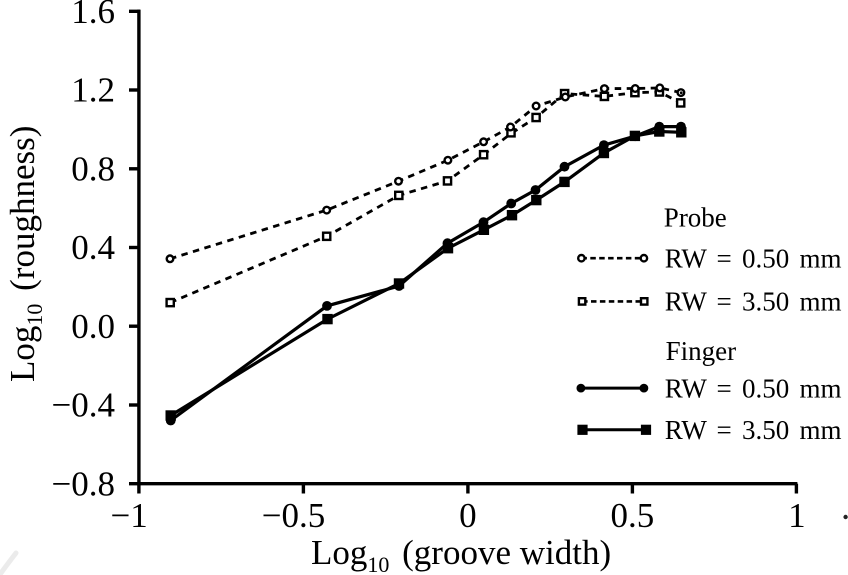 The image size is (848, 575). Describe the element at coordinates (93, 169) in the screenshot. I see `svg-text: 0.8` at that location.